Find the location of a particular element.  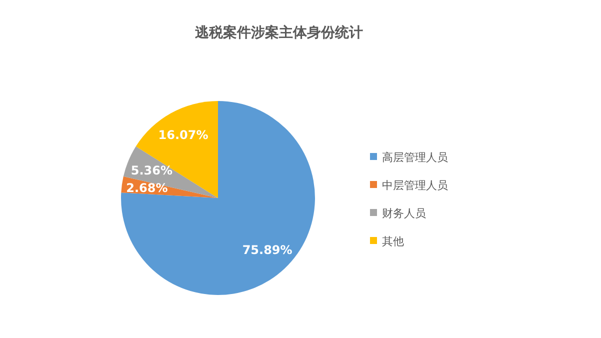

data-label: 16.07% is located at coordinates (183, 135).